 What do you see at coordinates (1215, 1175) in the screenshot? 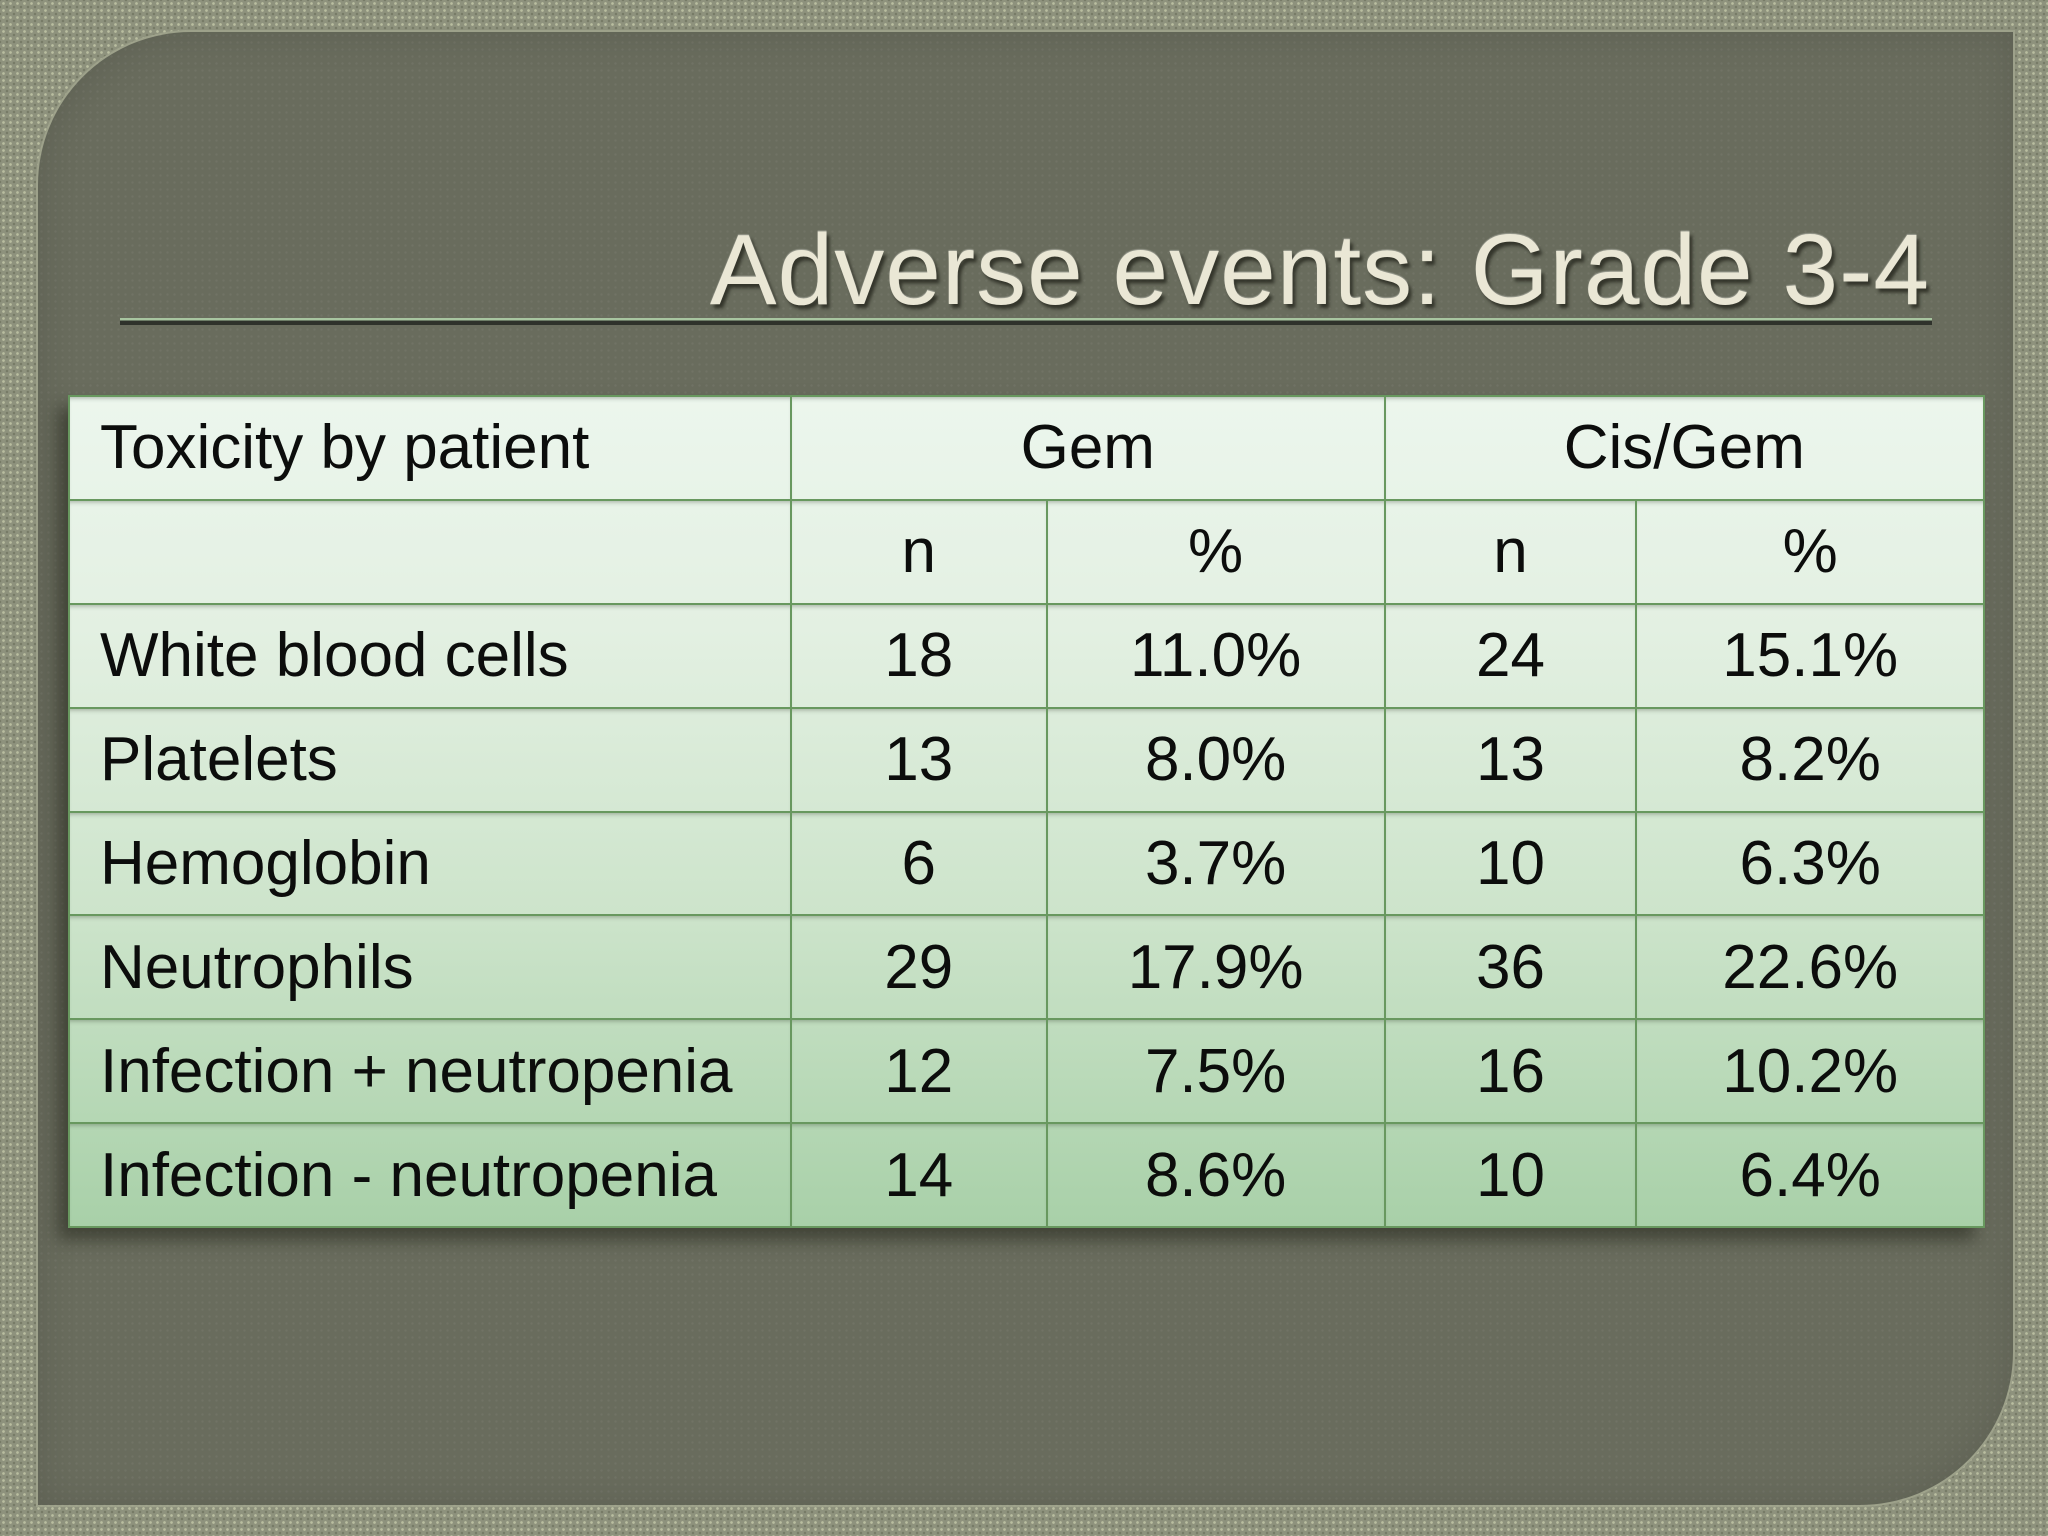
I see `cell-gem-pct: 8.6%` at bounding box center [1215, 1175].